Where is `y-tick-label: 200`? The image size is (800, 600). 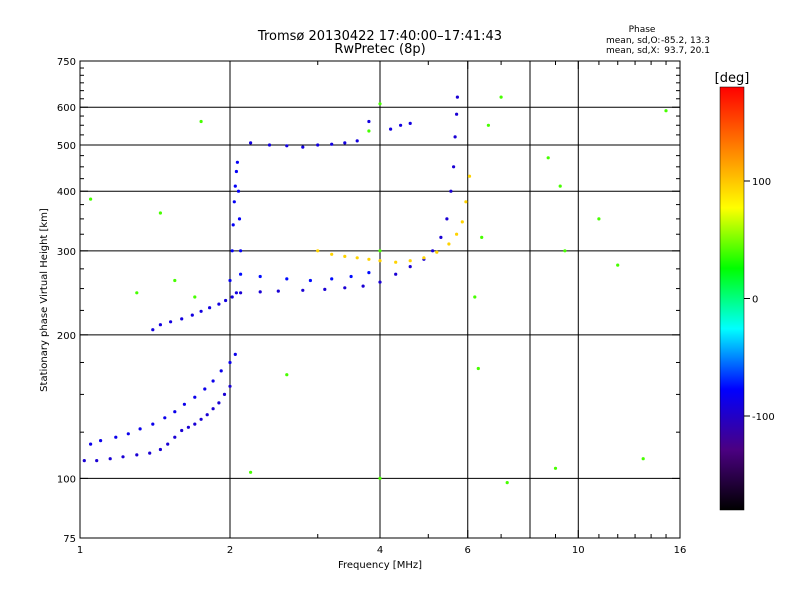 y-tick-label: 200 is located at coordinates (66, 336).